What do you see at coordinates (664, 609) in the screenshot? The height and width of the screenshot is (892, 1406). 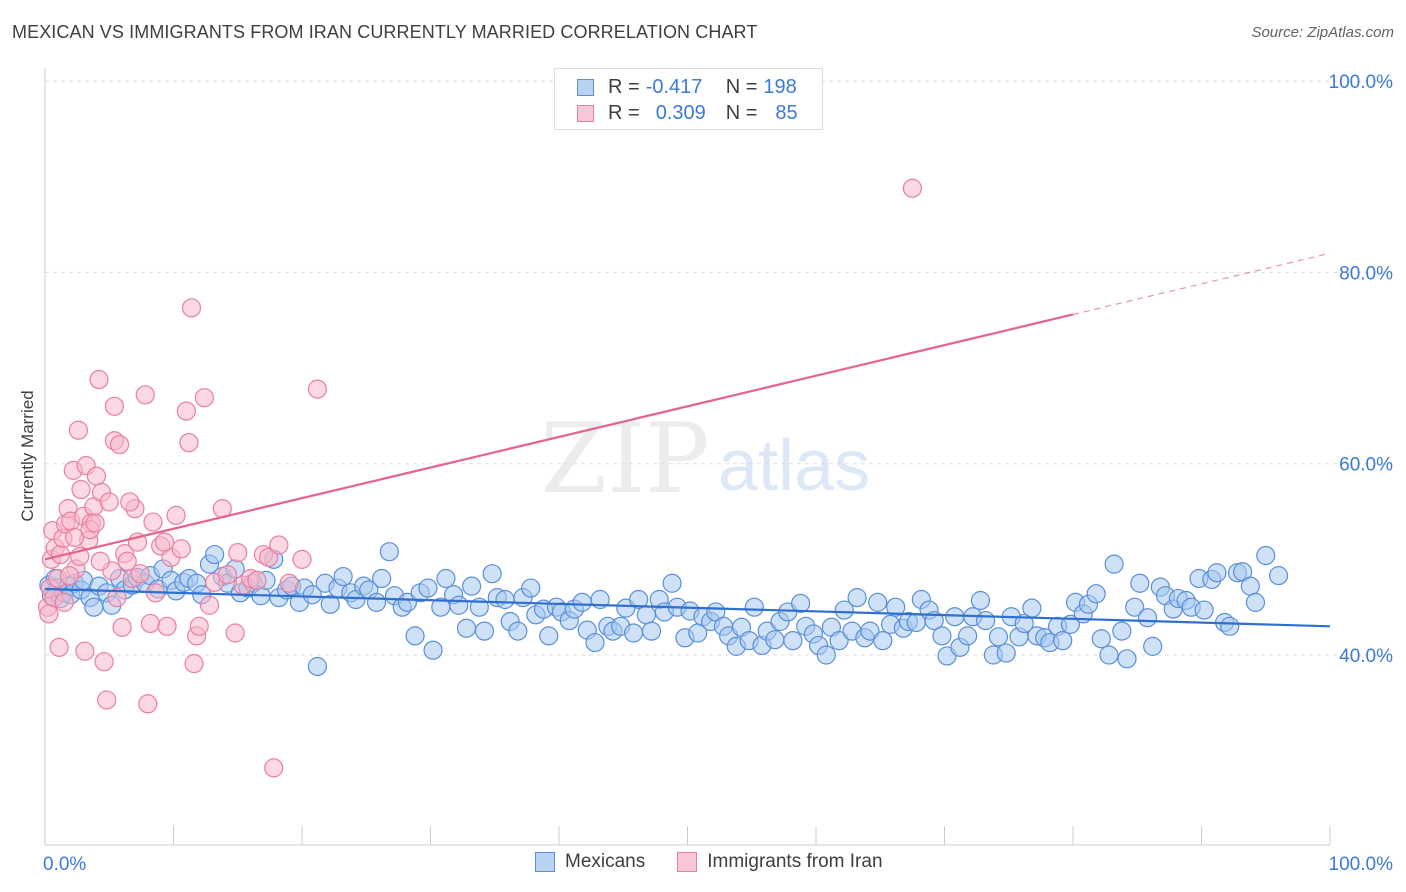 I see `mexicans-points` at bounding box center [664, 609].